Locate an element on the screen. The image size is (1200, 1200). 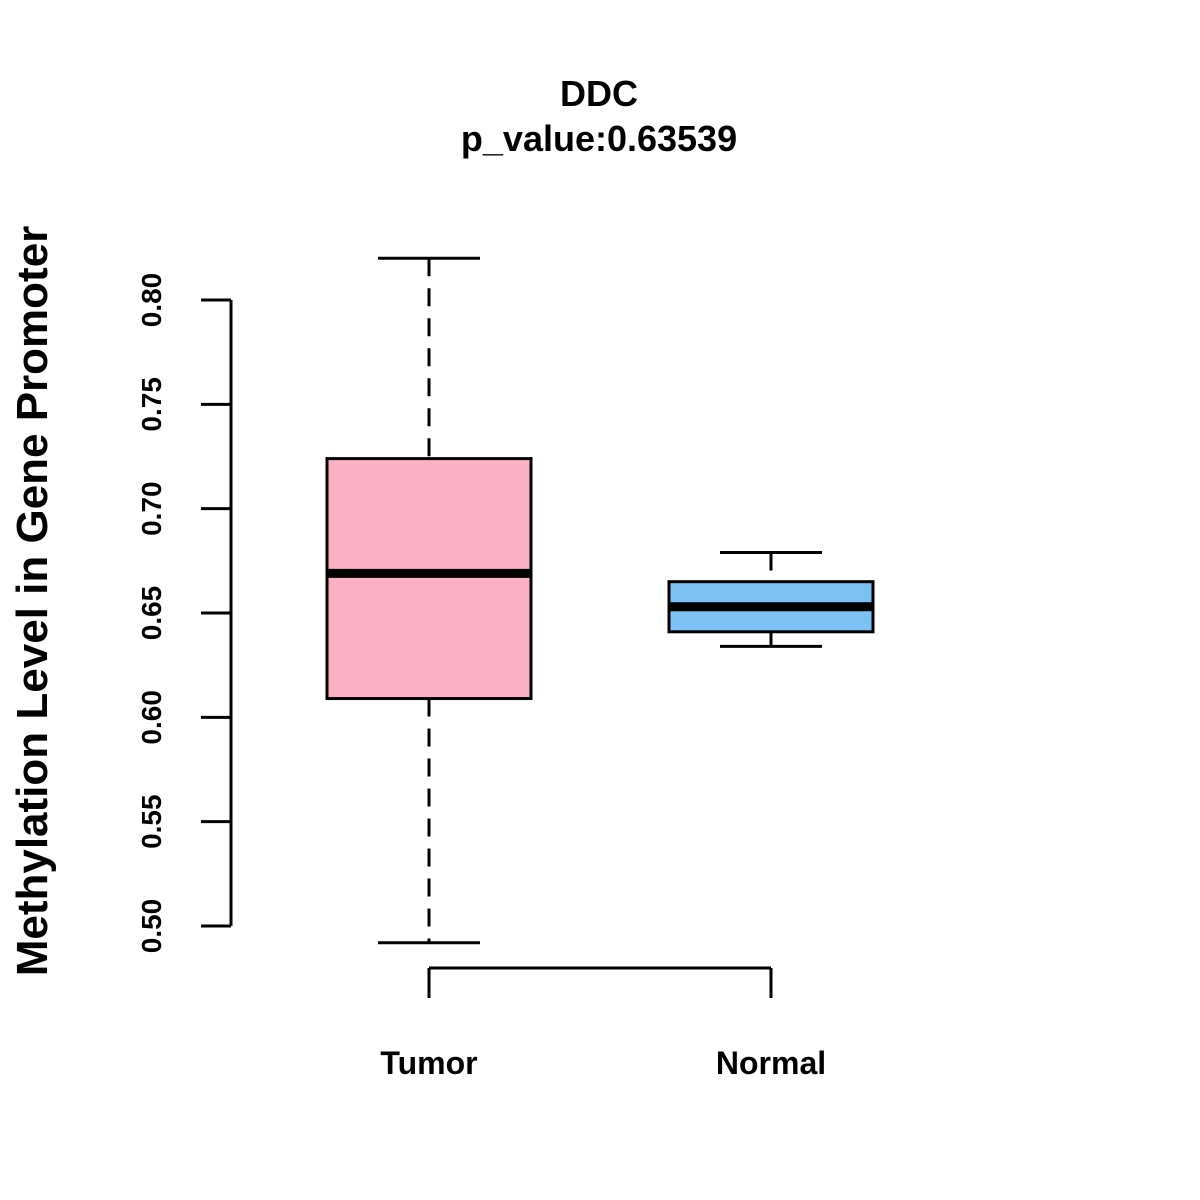
box-normal is located at coordinates (771, 599).